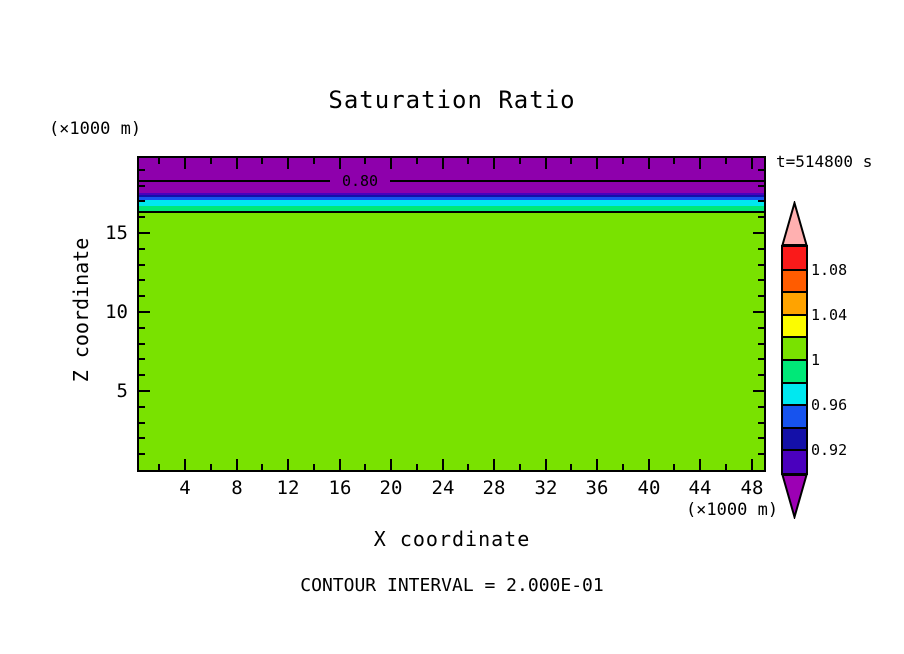 The image size is (904, 654). Describe the element at coordinates (288, 488) in the screenshot. I see `x-tick-label: 12` at that location.